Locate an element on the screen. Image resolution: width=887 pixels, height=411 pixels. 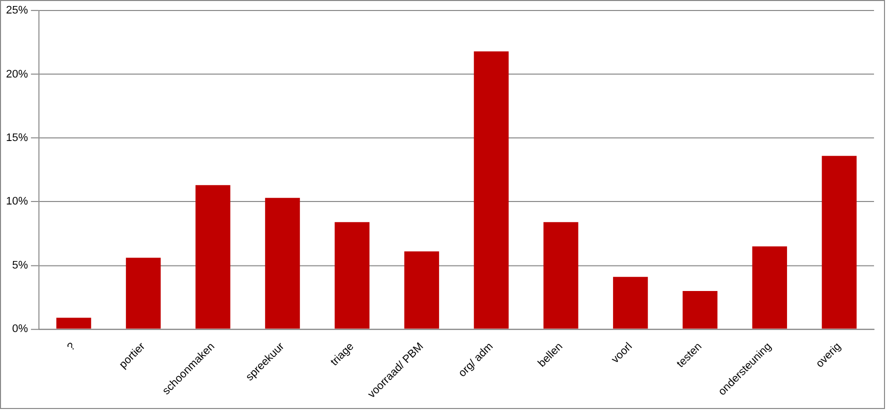
y-tick-label: 5% is located at coordinates (20, 265).